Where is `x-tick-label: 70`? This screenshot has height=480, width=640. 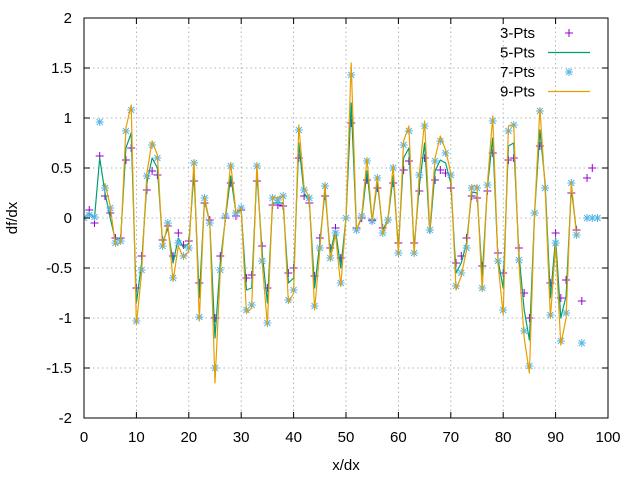
x-tick-label: 70 is located at coordinates (450, 437).